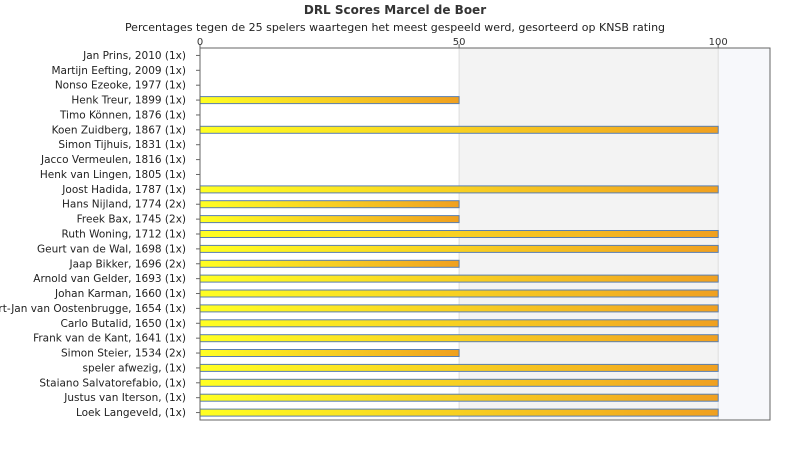 The image size is (790, 450). Describe the element at coordinates (109, 339) in the screenshot. I see `category-label: Frank van de Kant, 1641 (1x)` at that location.